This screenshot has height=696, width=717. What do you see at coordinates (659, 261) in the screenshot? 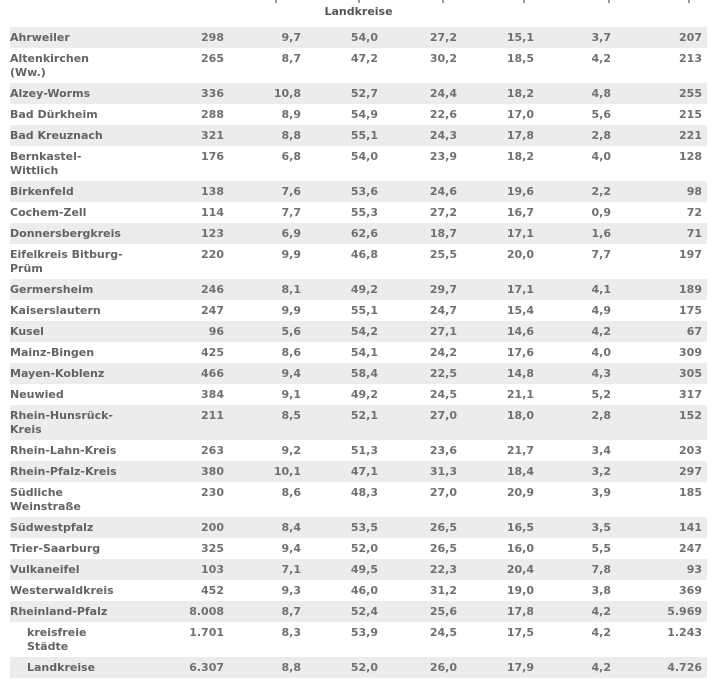
I see `value-cell: 197` at bounding box center [659, 261].